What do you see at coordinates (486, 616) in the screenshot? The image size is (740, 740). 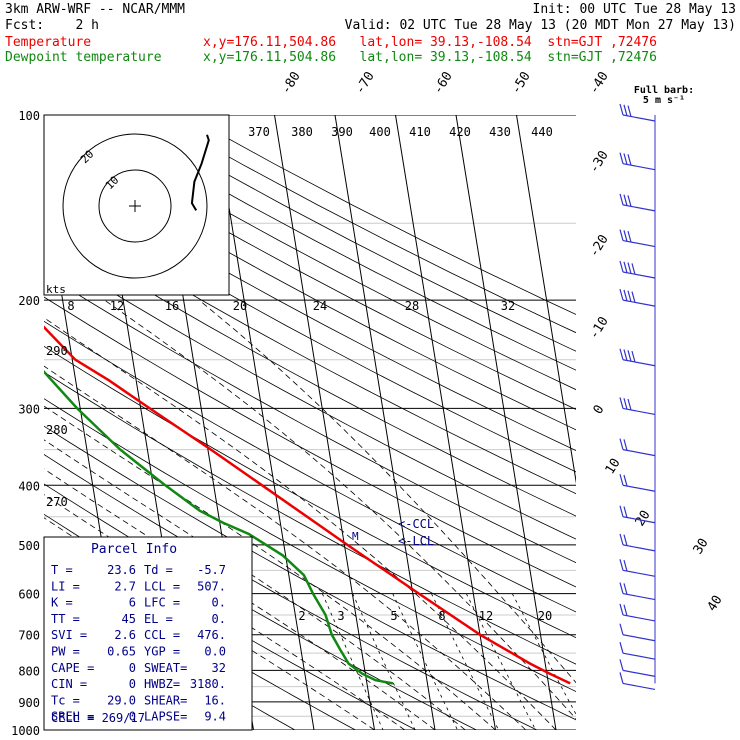 I see `mixing-ratio-label: 12` at bounding box center [486, 616].